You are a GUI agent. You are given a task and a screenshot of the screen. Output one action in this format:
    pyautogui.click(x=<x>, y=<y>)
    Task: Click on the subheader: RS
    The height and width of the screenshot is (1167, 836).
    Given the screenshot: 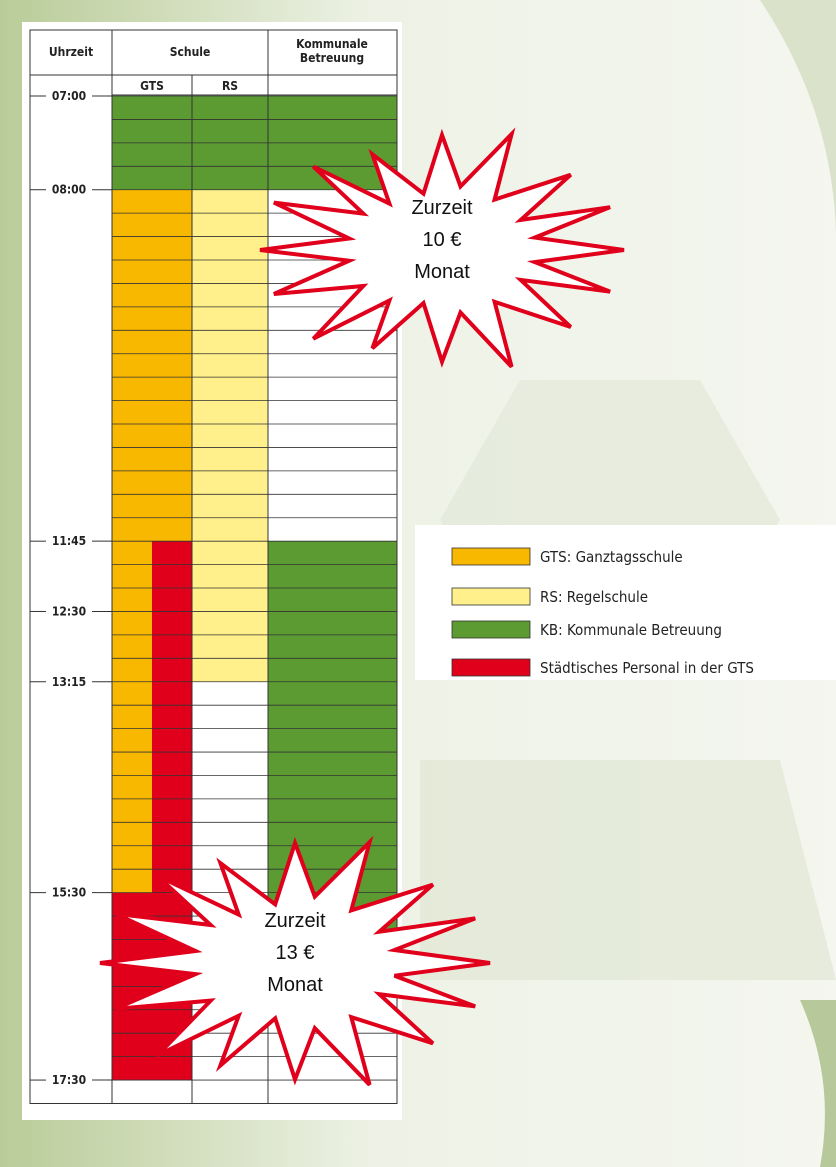 What is the action you would take?
    pyautogui.click(x=230, y=86)
    